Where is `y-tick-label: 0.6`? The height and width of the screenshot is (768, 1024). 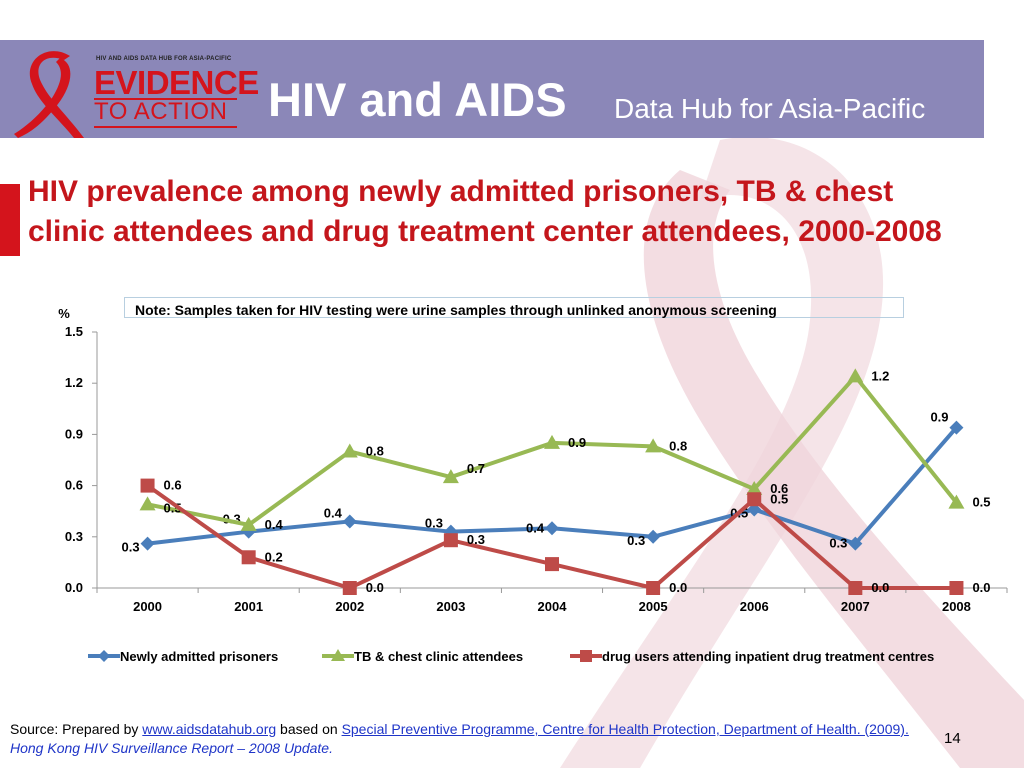 y-tick-label: 0.6 is located at coordinates (74, 485).